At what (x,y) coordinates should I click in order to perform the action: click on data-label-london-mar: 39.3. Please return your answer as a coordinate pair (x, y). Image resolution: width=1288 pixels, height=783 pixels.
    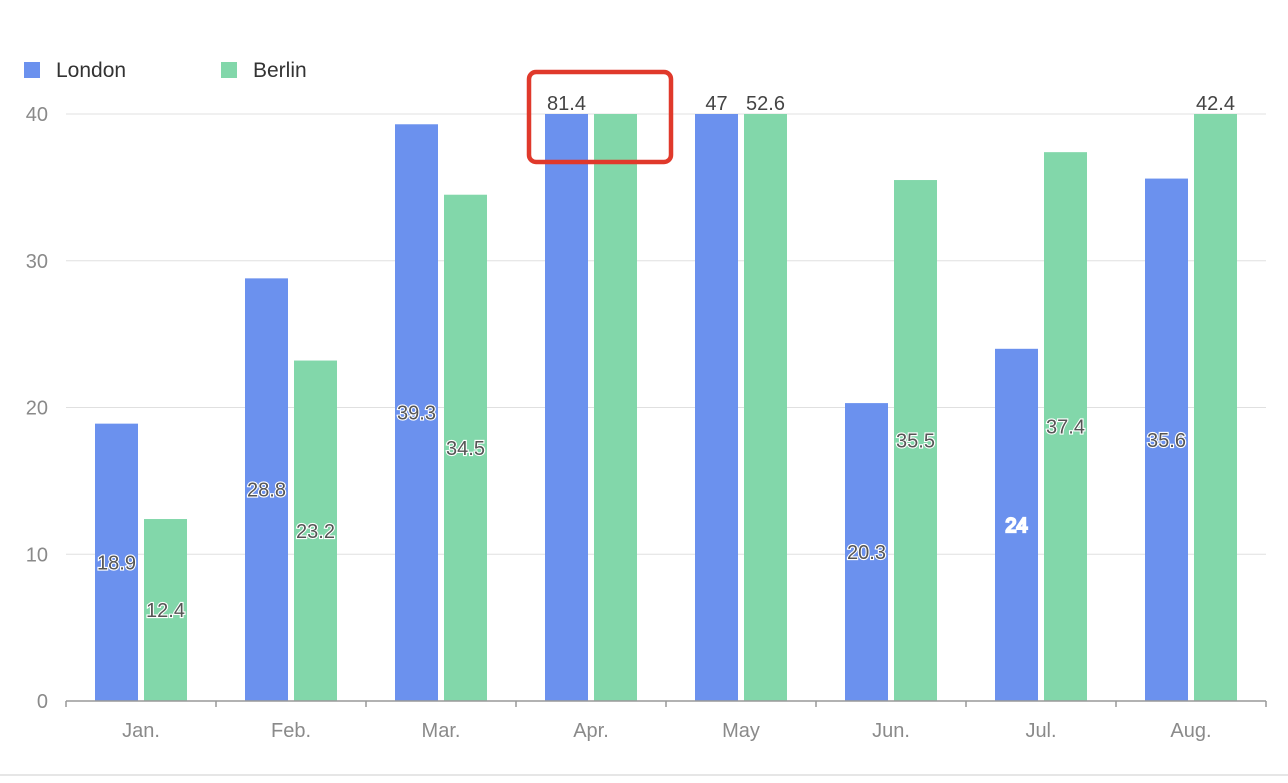
    Looking at the image, I should click on (416, 414).